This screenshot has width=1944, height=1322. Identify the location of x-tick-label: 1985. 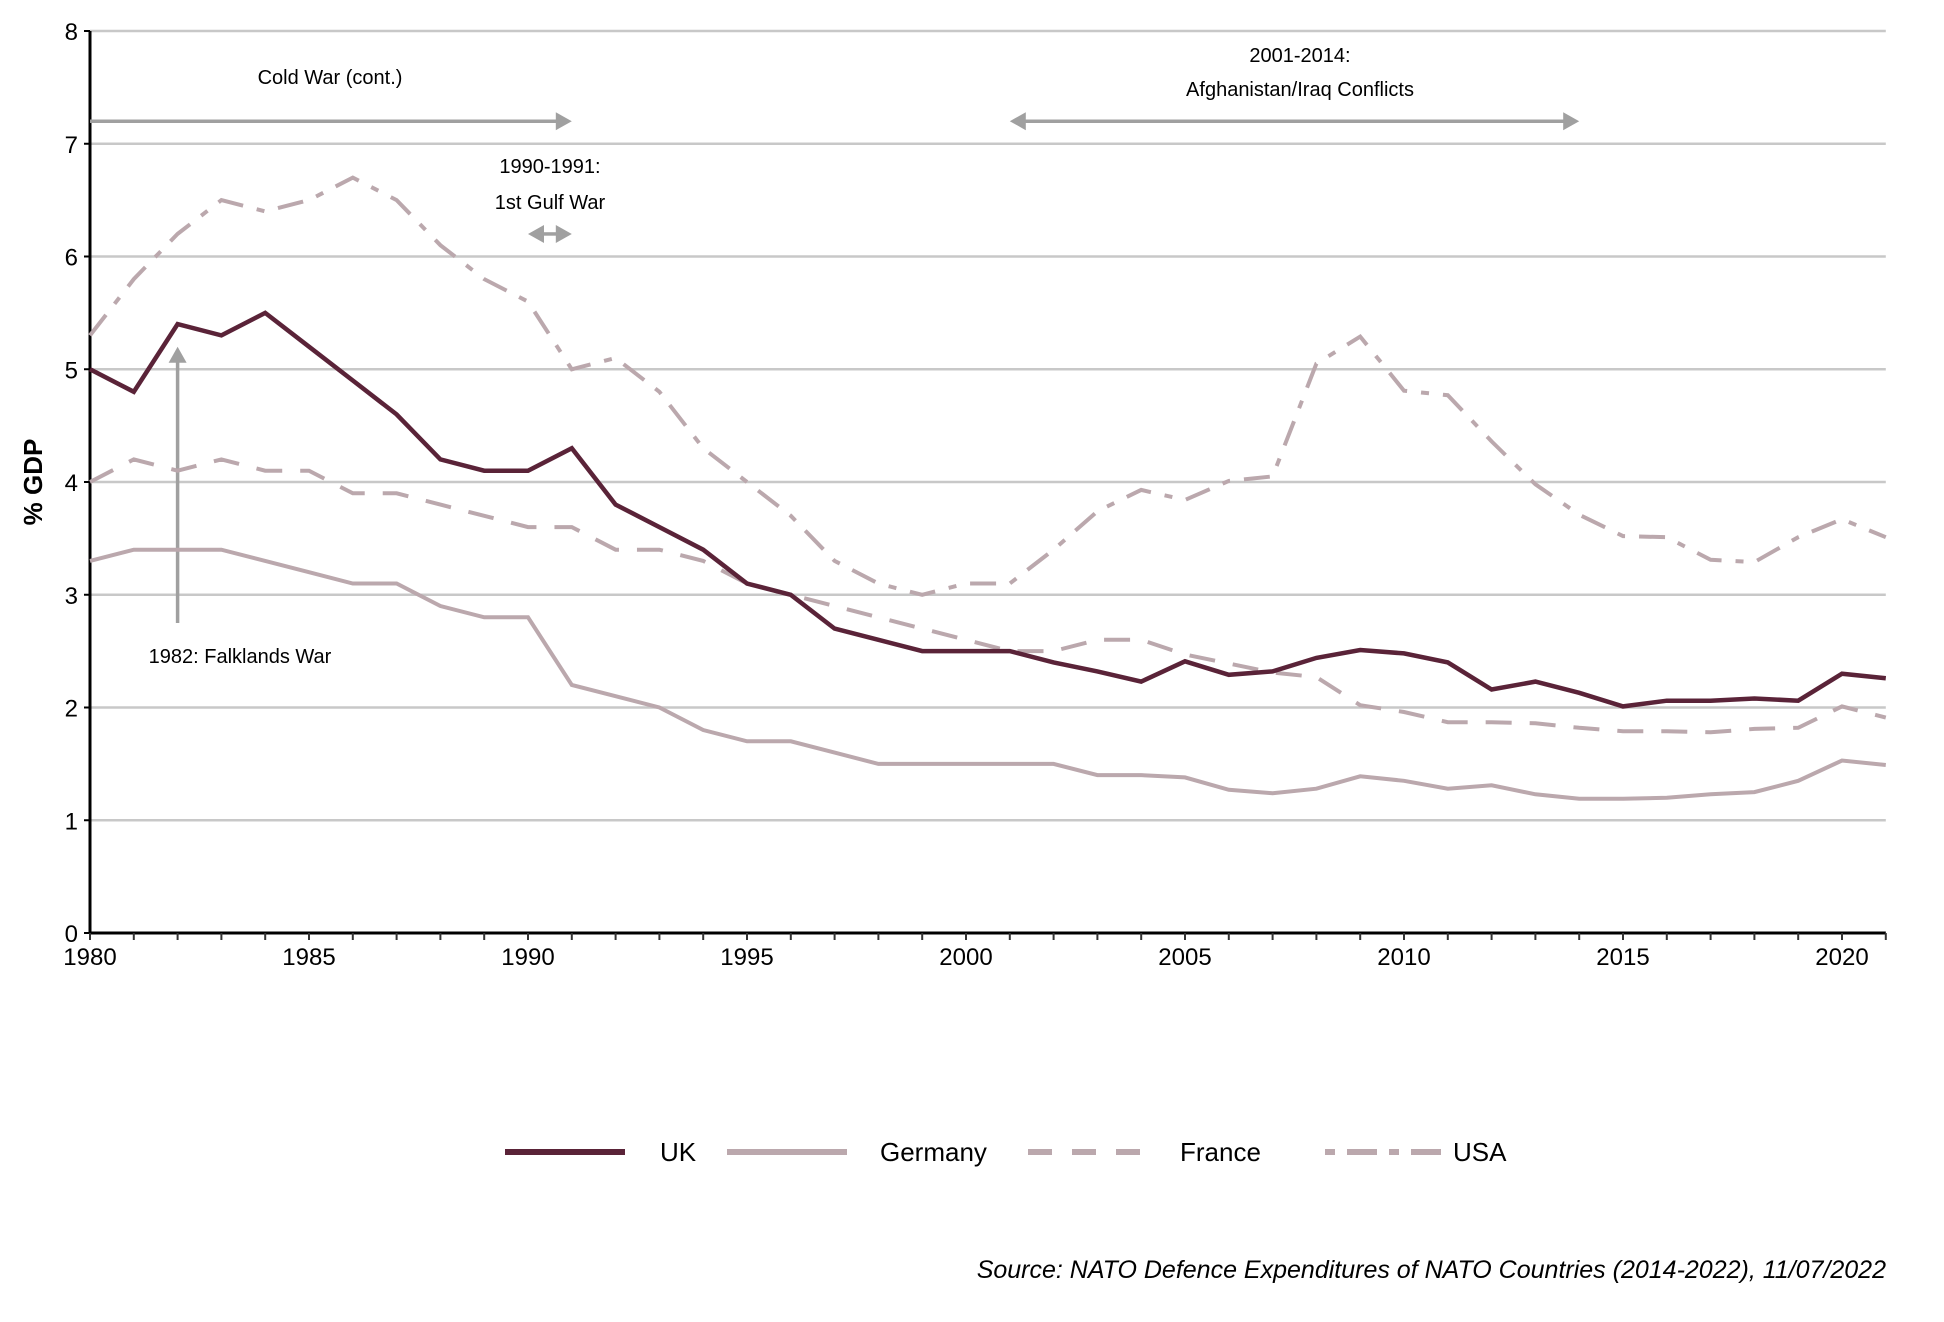
(308, 957).